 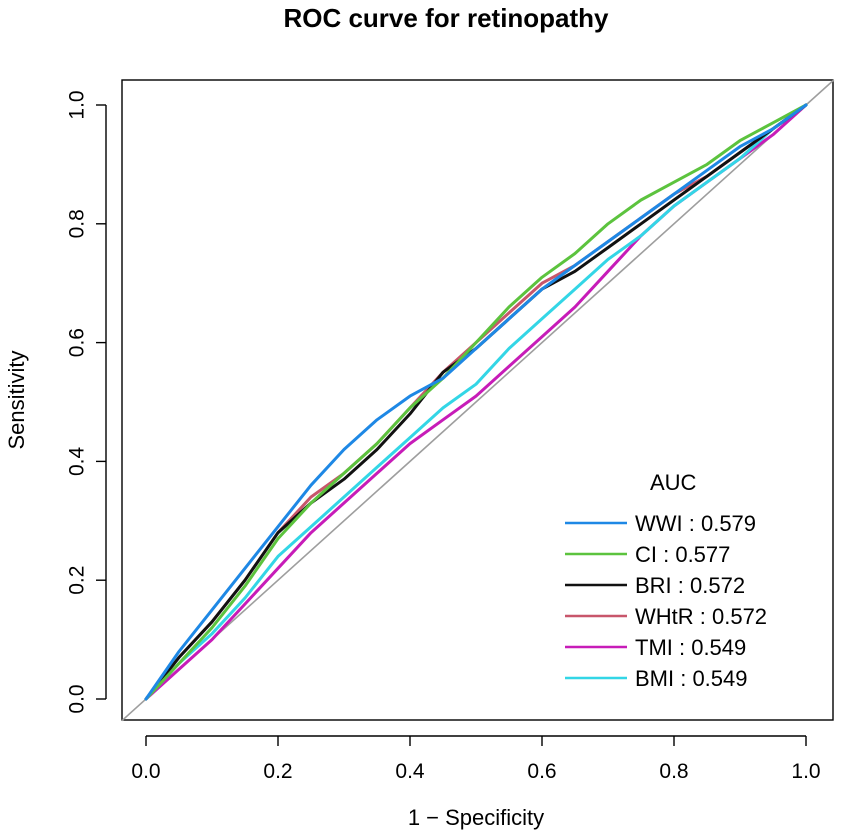 I want to click on y-tick-label: 1.0, so click(x=77, y=104).